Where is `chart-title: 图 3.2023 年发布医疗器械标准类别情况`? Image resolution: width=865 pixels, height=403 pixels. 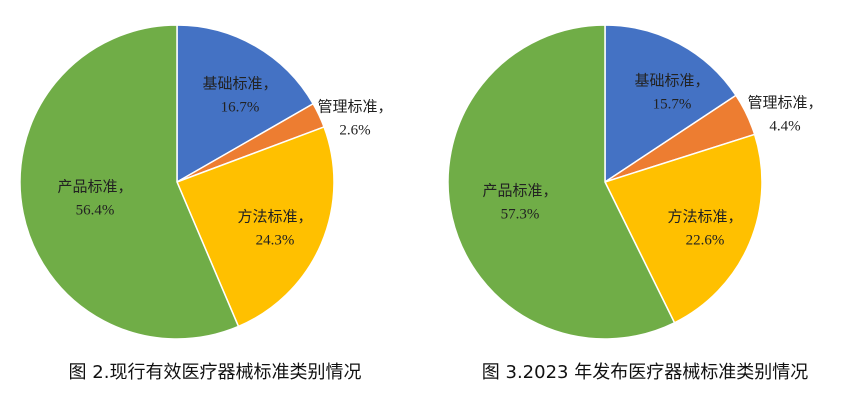
chart-title: 图 3.2023 年发布医疗器械标准类别情况 is located at coordinates (645, 372).